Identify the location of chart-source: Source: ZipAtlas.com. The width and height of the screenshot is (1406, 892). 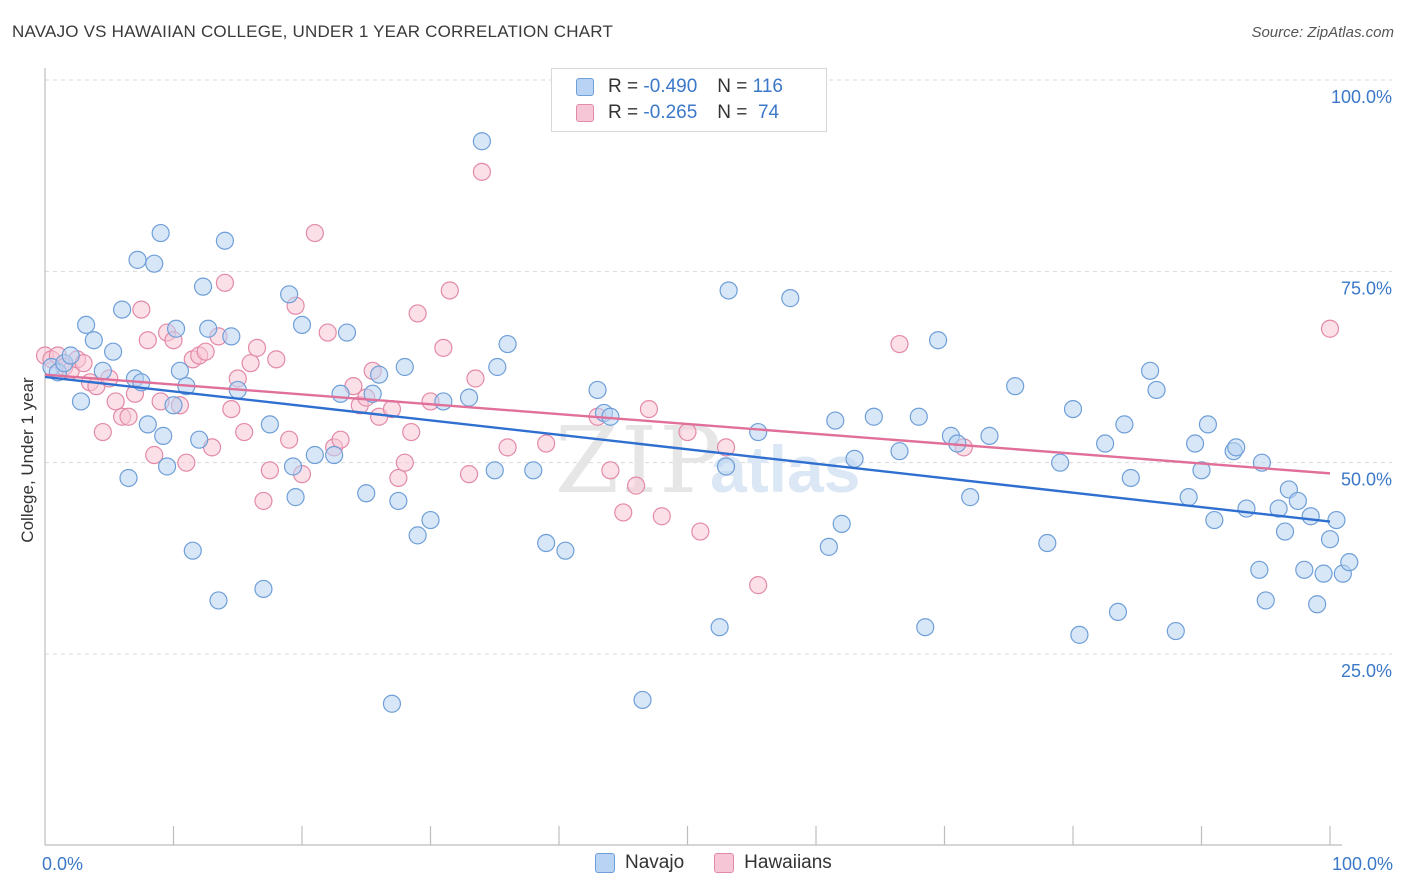
(1322, 32).